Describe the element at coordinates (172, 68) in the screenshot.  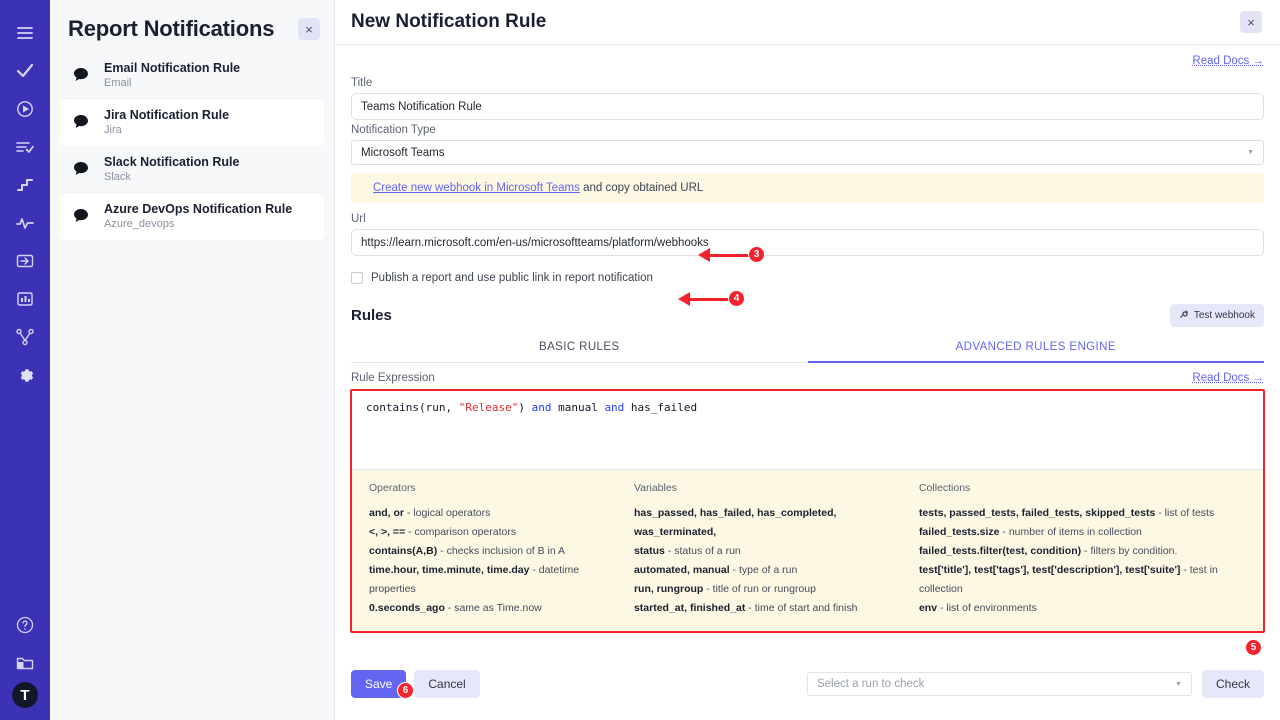
I see `list-item-title: Email Notification Rule` at that location.